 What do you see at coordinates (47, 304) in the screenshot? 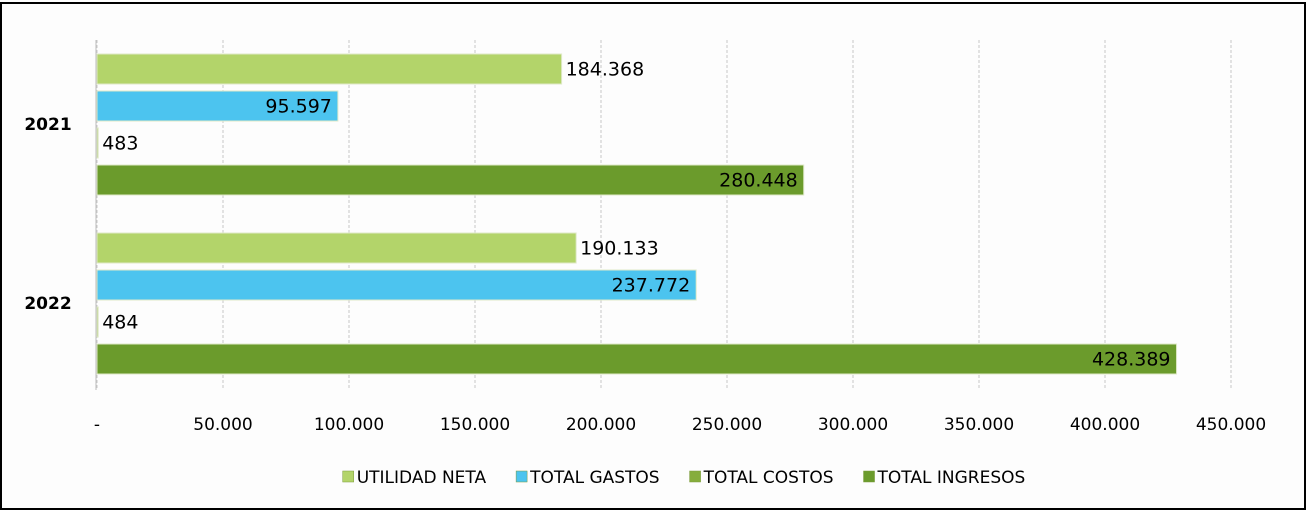
I see `y-tick-label: 2022` at bounding box center [47, 304].